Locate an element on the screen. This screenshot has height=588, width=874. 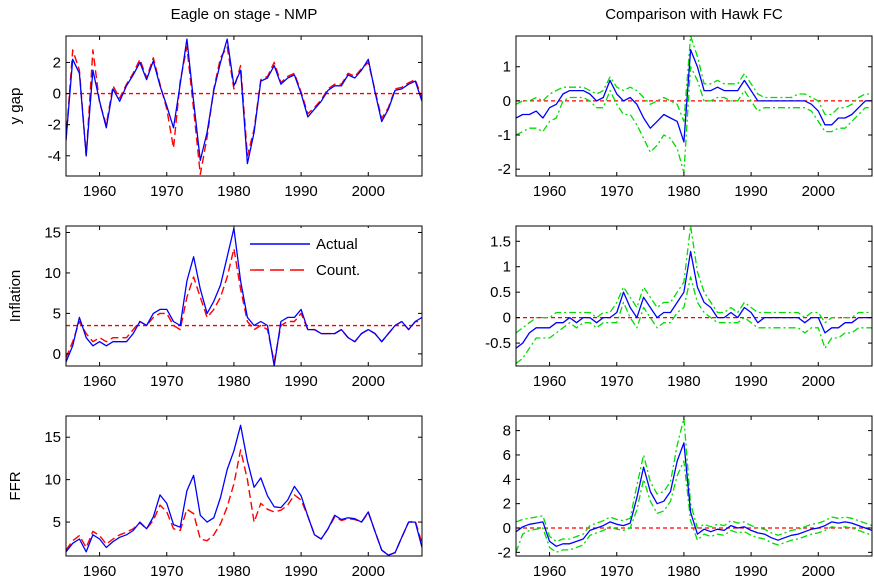
y-tick-label: -4 is located at coordinates (54, 156).